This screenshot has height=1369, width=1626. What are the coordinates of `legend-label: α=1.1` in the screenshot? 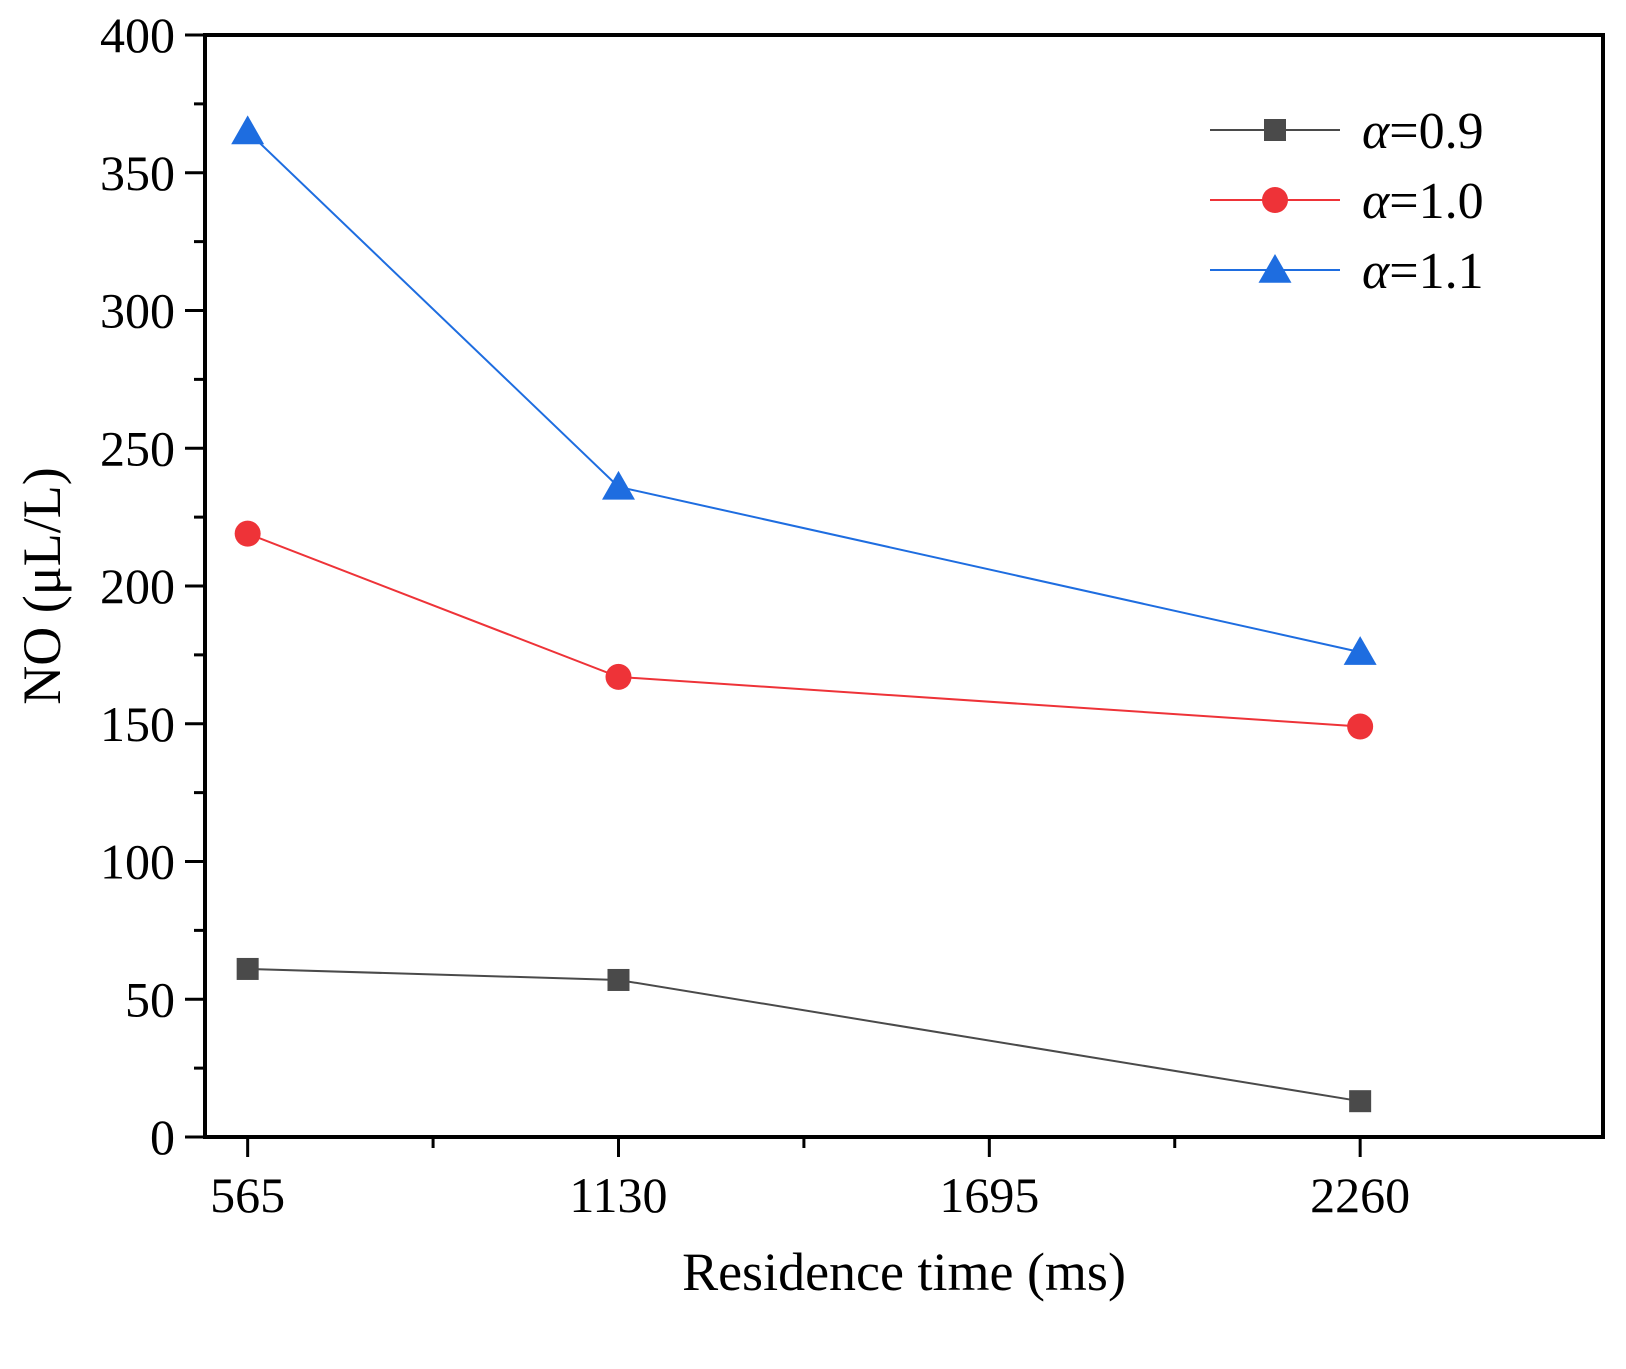 It's located at (1423, 271).